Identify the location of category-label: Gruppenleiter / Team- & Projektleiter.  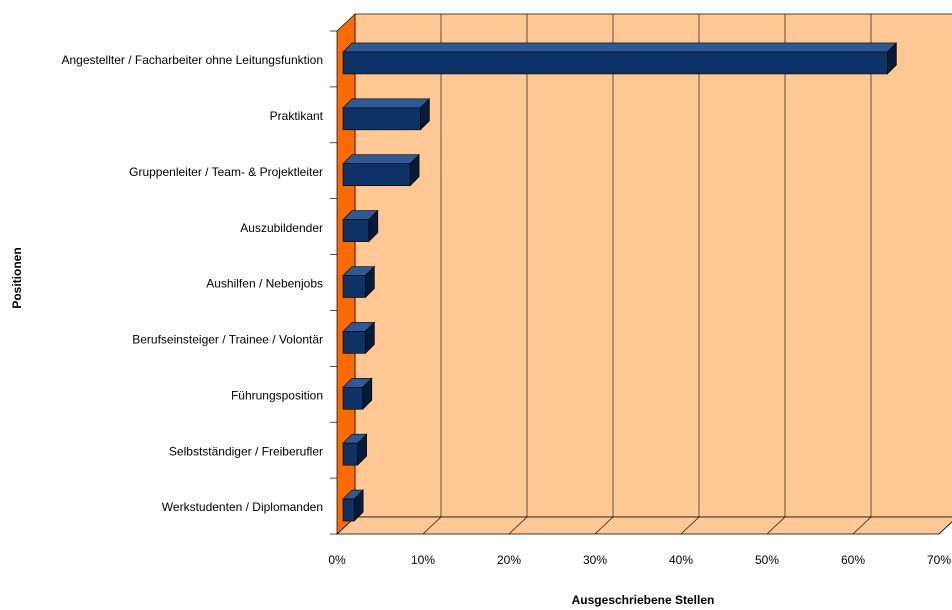
(226, 172).